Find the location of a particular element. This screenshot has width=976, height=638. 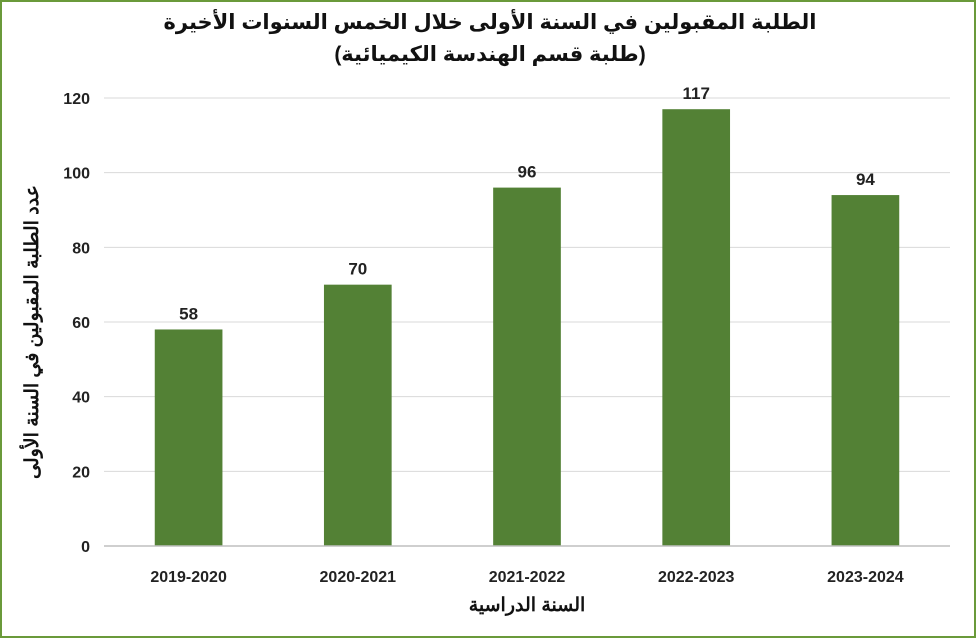

x-tick-label: 2021-2022 is located at coordinates (527, 577).